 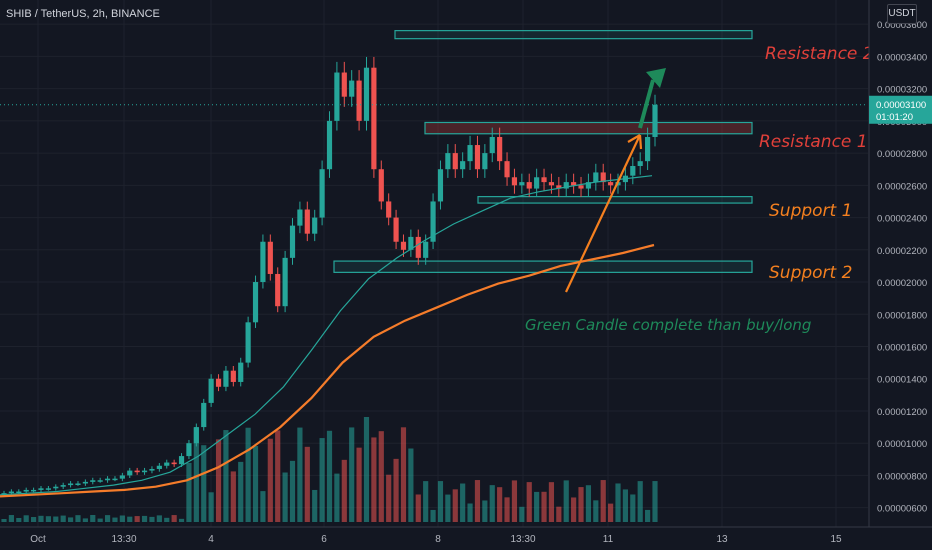 I want to click on price-tick-label: 0.00001400, so click(x=902, y=380).